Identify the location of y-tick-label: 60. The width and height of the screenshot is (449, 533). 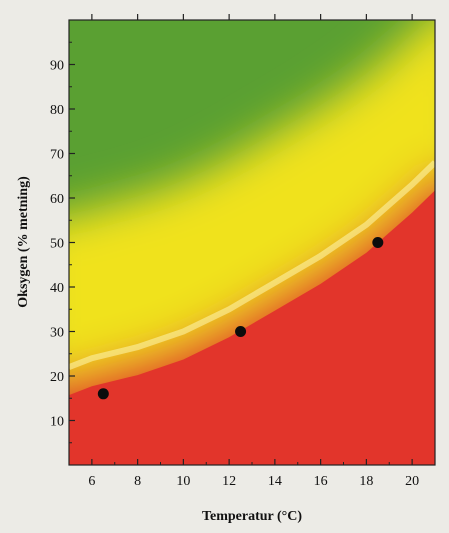
(57, 199).